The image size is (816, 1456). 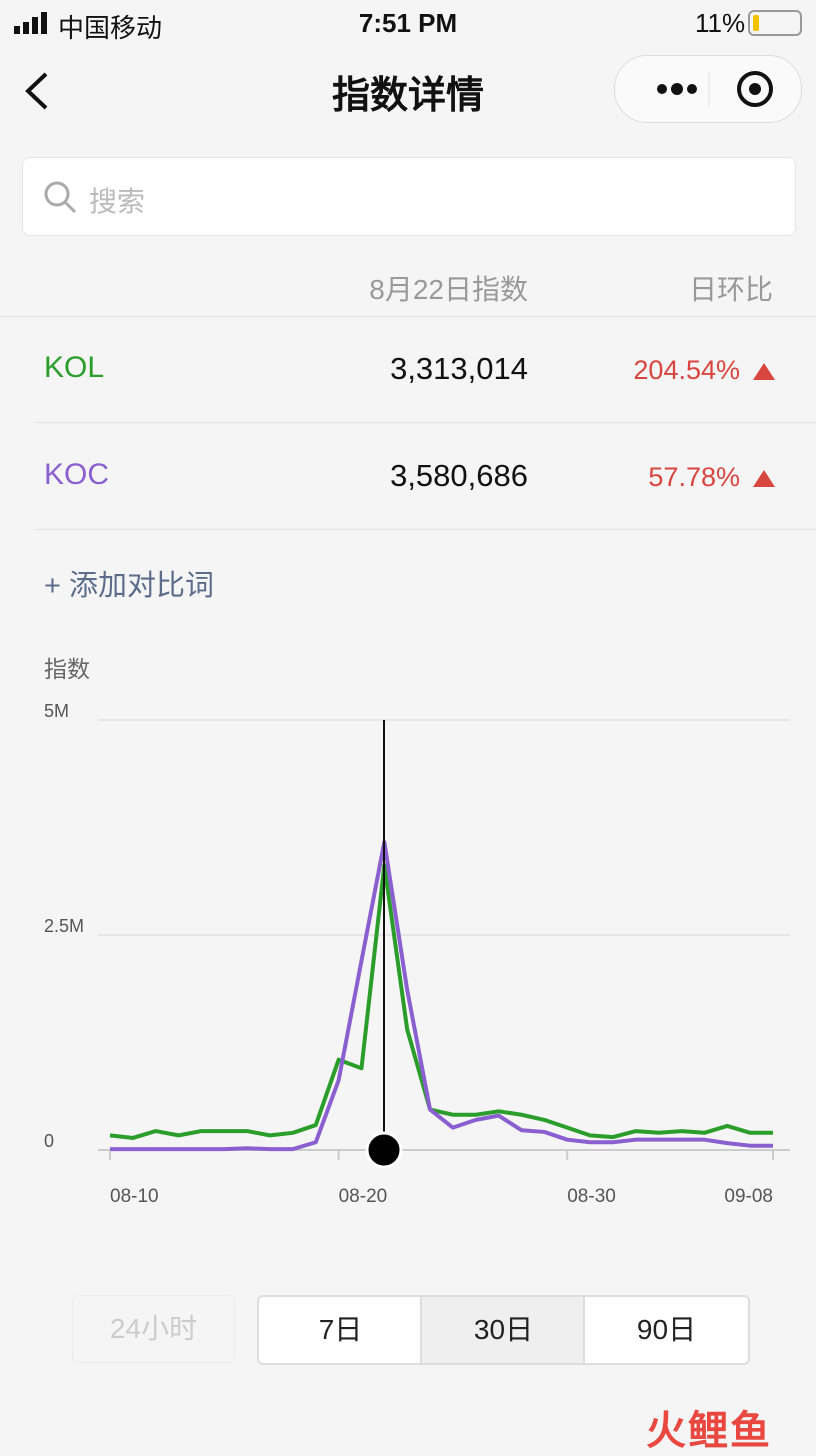 What do you see at coordinates (49, 1141) in the screenshot?
I see `y-tick-label: 0` at bounding box center [49, 1141].